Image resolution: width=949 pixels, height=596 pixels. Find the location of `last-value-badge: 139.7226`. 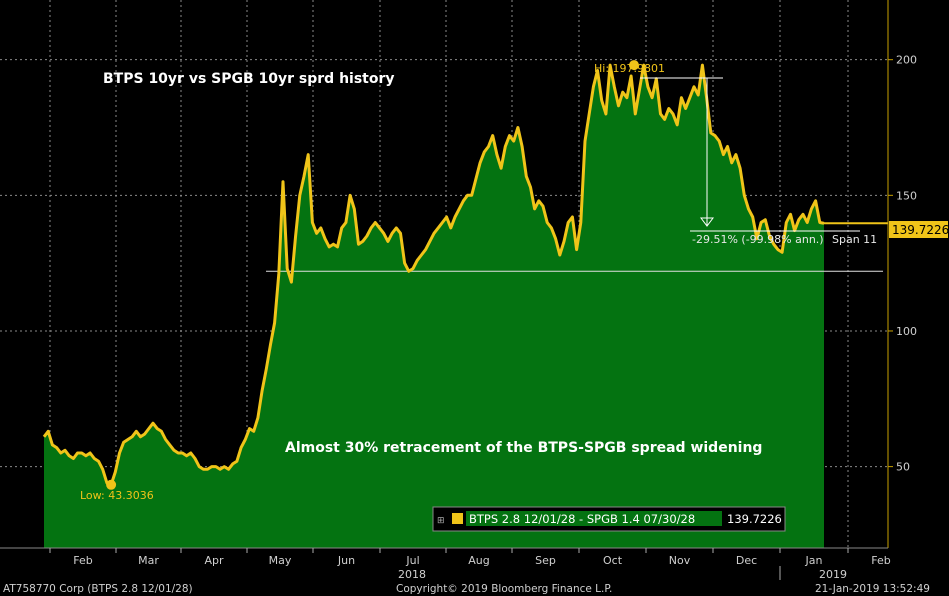

last-value-badge: 139.7226 is located at coordinates (919, 229).